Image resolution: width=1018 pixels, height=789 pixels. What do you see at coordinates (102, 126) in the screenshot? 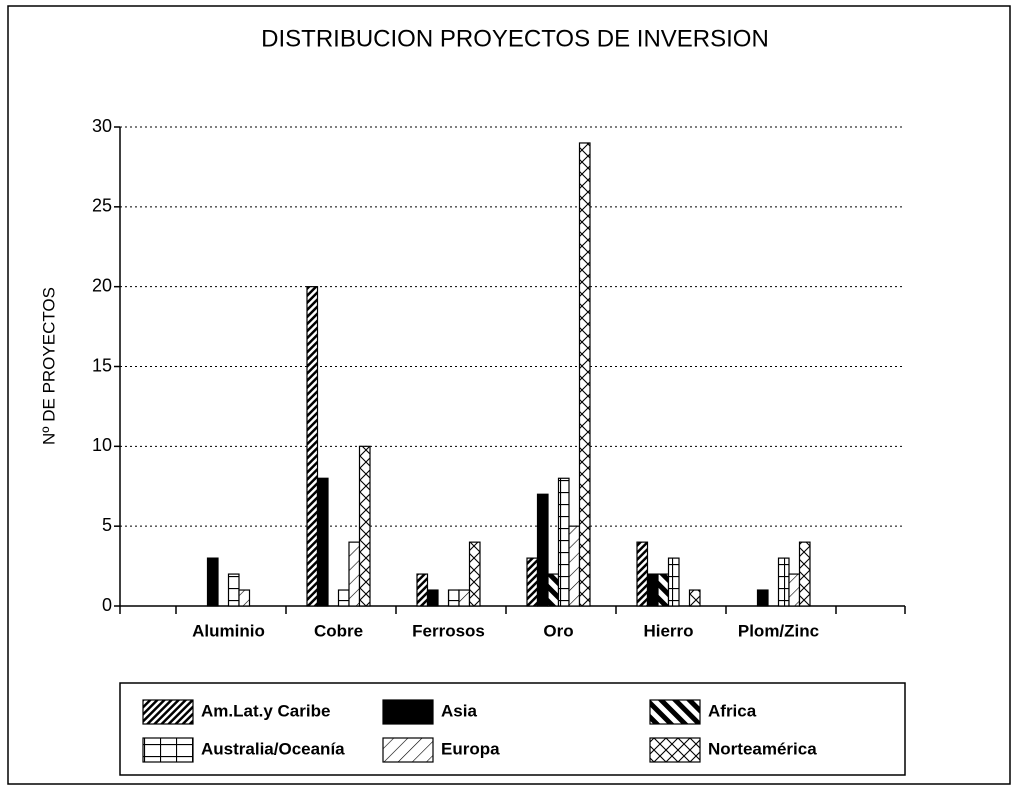
I see `y-tick-label: 30` at bounding box center [102, 126].